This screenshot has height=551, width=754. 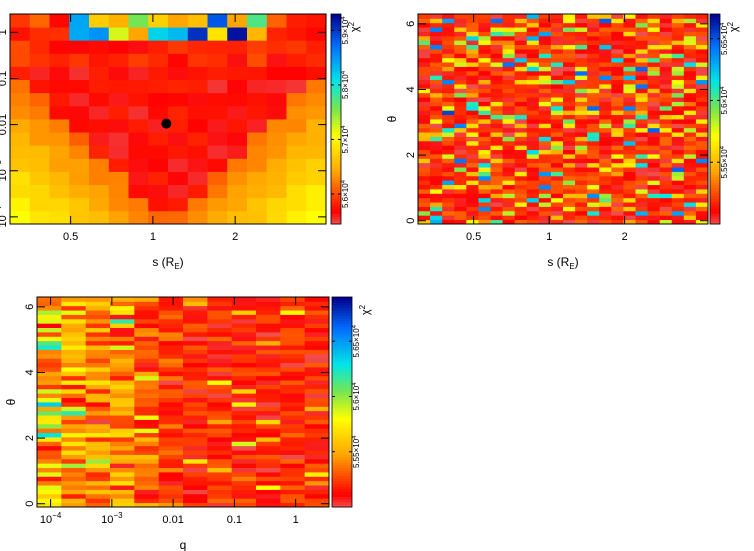 I want to click on colorbar-tick-label: 5.8×104, so click(x=345, y=84).